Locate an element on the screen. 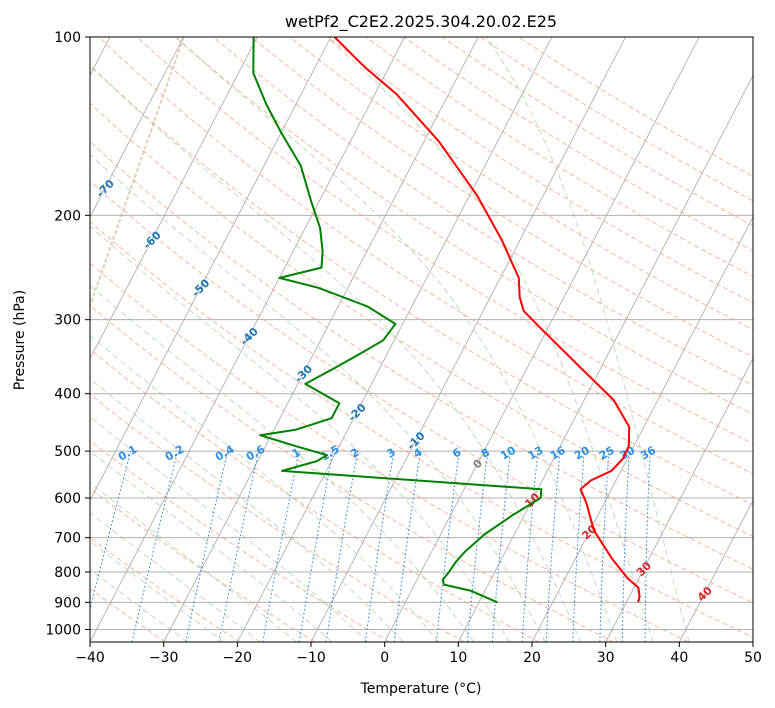 The image size is (775, 708). x-tick-label: 30 is located at coordinates (606, 658).